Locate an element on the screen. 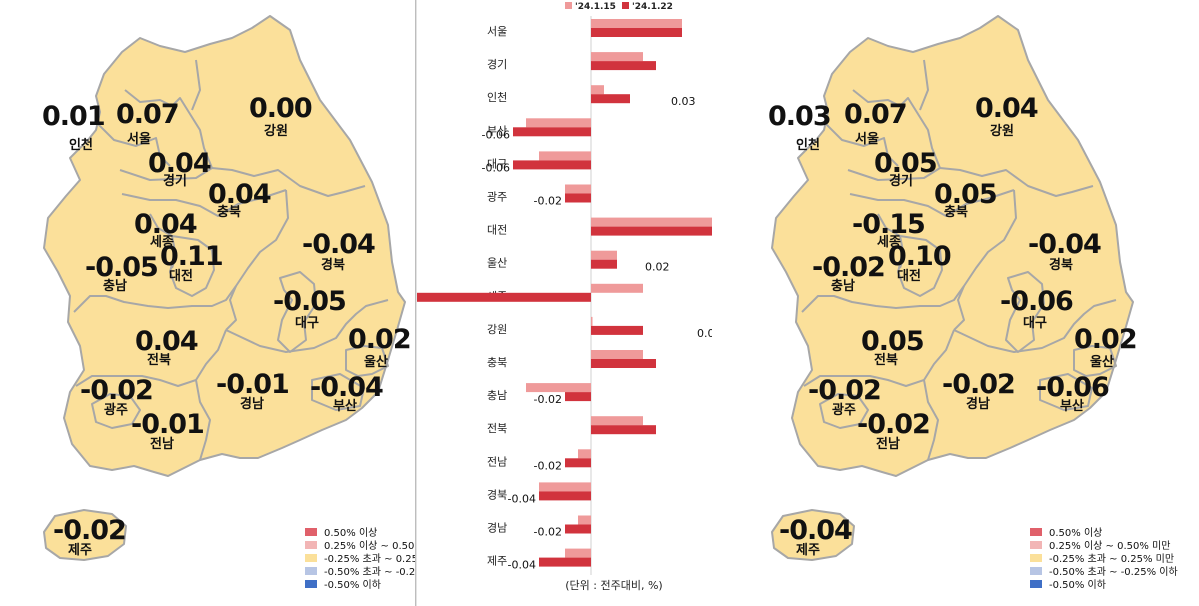  region-value-gyeonggi: 0.05 is located at coordinates (906, 163).